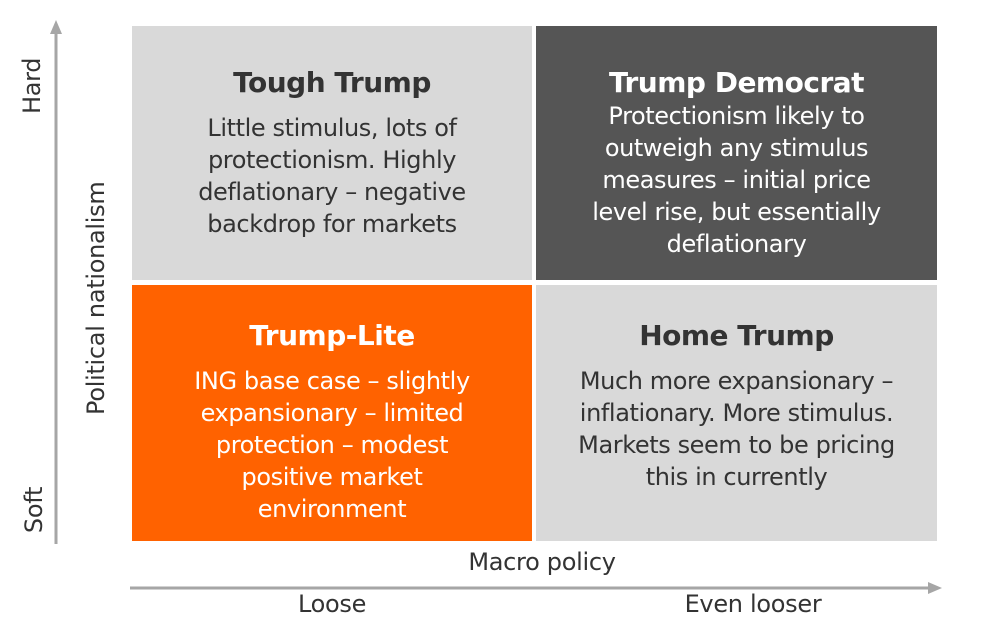 The height and width of the screenshot is (637, 996). Describe the element at coordinates (332, 604) in the screenshot. I see `x-axis-tick-loose: Loose` at that location.